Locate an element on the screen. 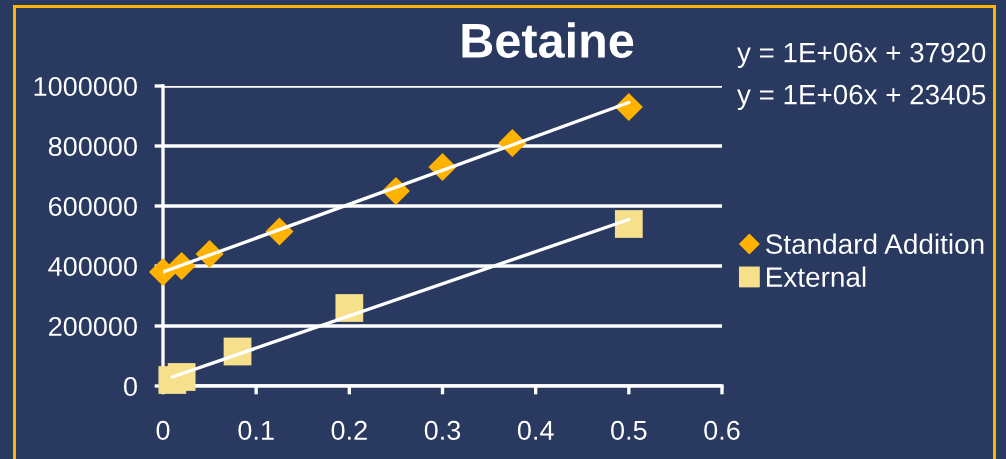 The height and width of the screenshot is (459, 1006). y-tick-label: 800000 is located at coordinates (92, 146).